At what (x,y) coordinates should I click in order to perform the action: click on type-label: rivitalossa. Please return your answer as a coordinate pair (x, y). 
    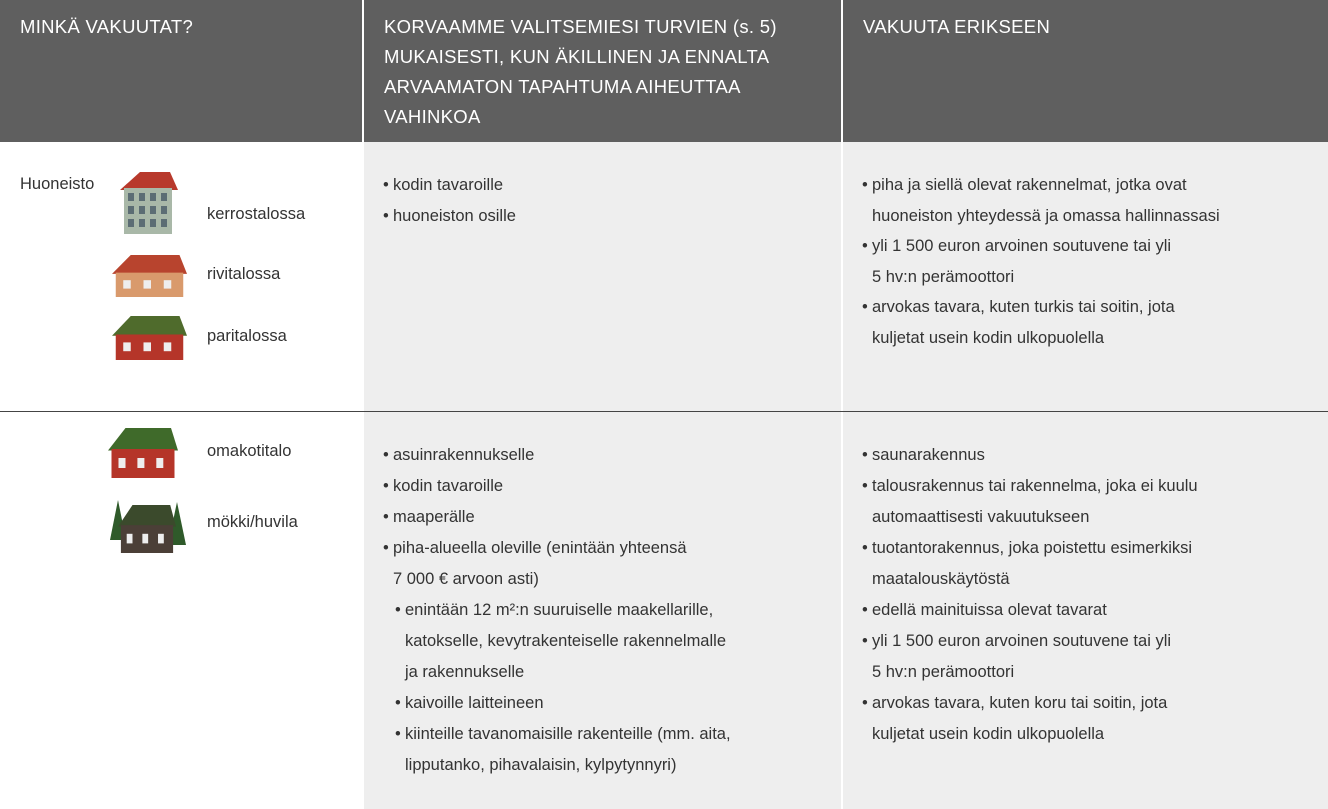
    Looking at the image, I should click on (243, 274).